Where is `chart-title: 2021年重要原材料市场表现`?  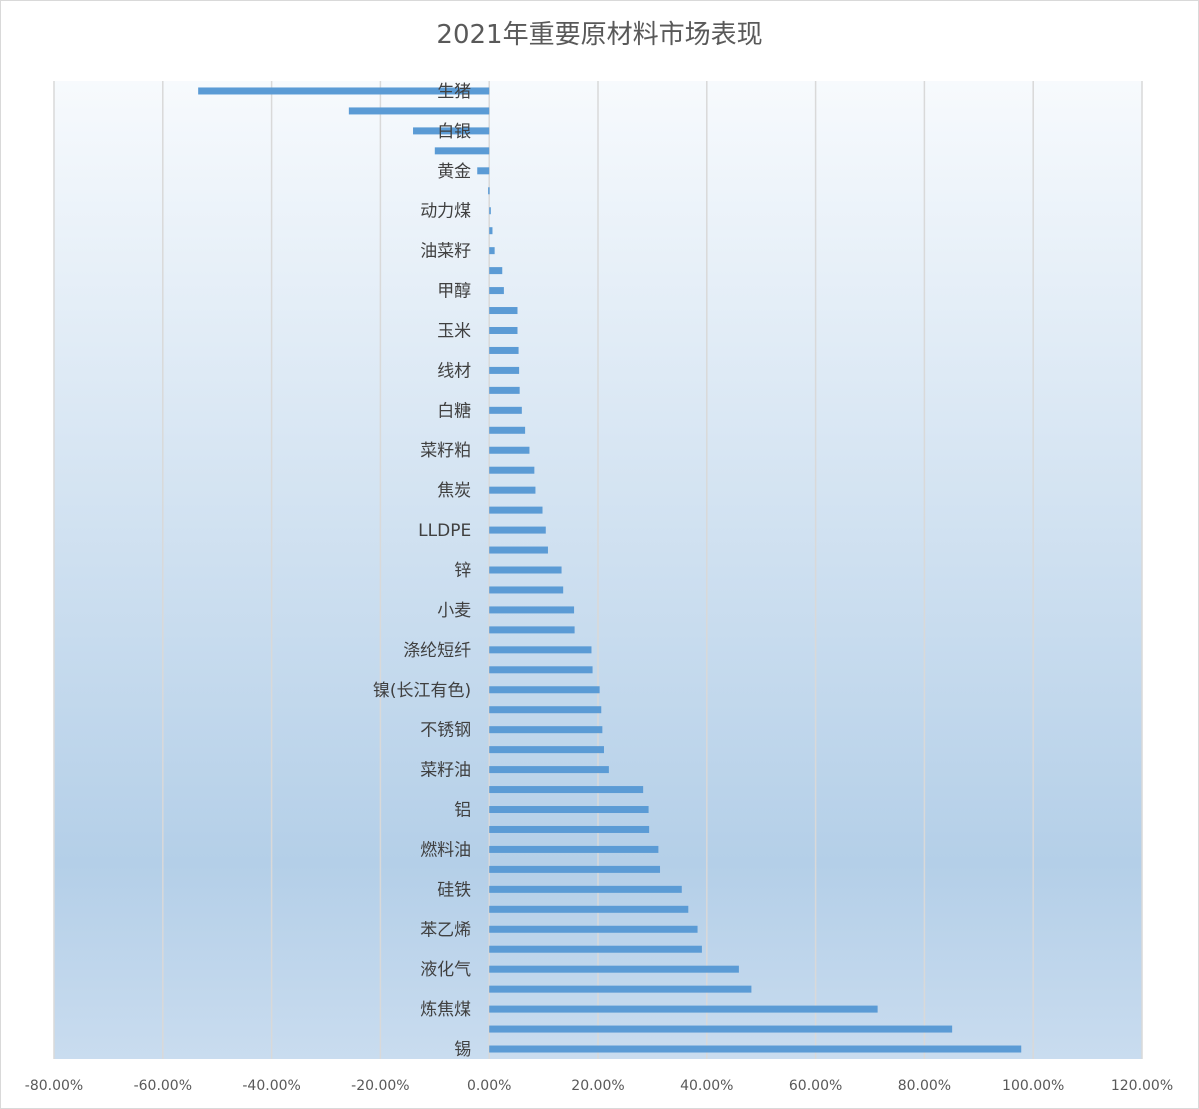 chart-title: 2021年重要原材料市场表现 is located at coordinates (599, 35).